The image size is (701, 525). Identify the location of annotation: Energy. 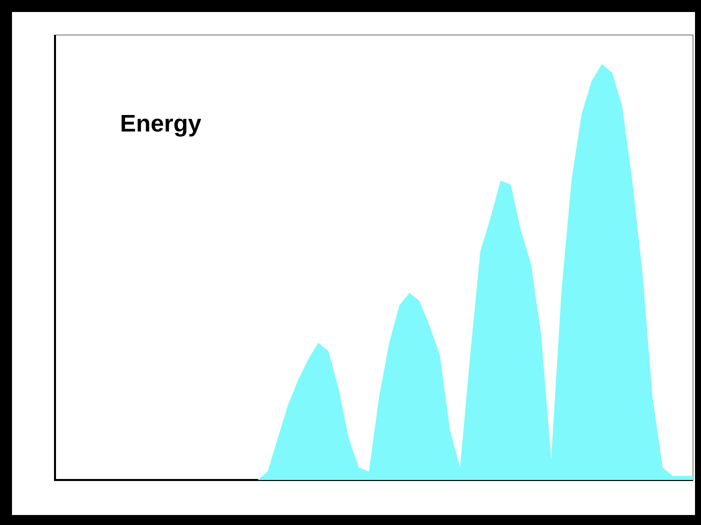
(161, 124).